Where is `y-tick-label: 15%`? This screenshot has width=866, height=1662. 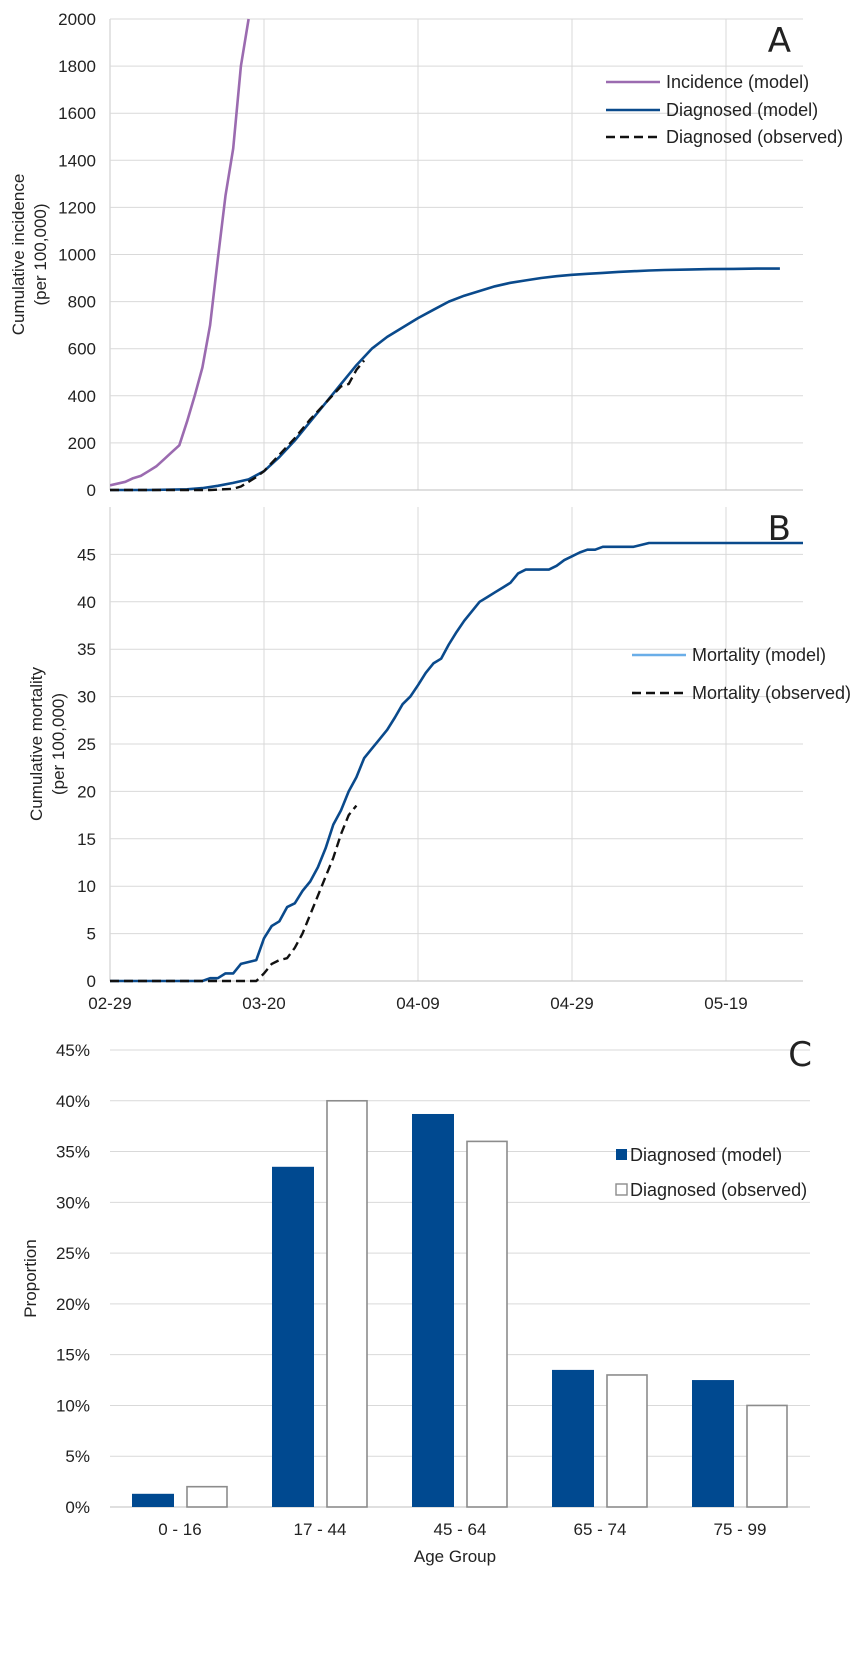 y-tick-label: 15% is located at coordinates (73, 1355).